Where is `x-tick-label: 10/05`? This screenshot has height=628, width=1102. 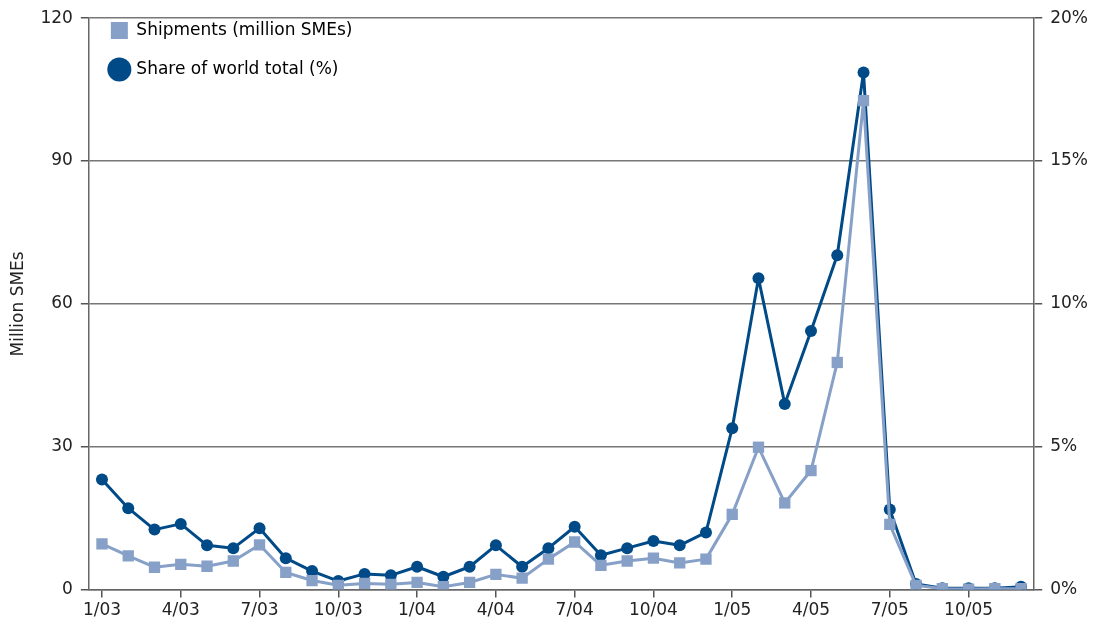 x-tick-label: 10/05 is located at coordinates (969, 609).